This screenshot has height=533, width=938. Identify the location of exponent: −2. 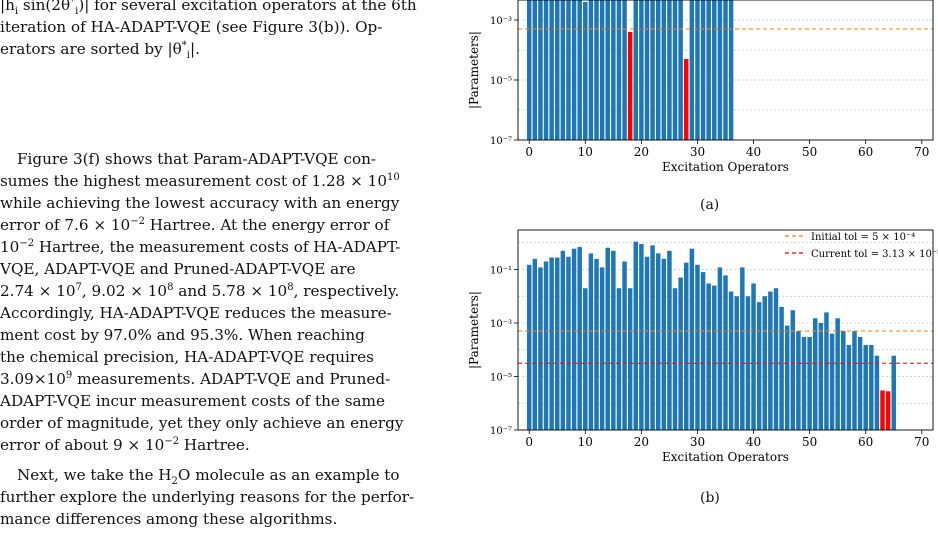
(137, 221).